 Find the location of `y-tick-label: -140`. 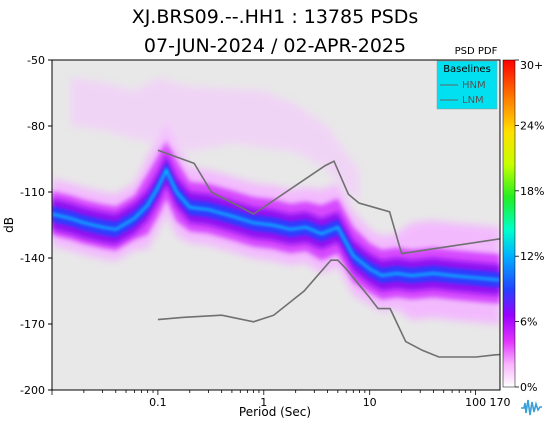

y-tick-label: -140 is located at coordinates (32, 258).